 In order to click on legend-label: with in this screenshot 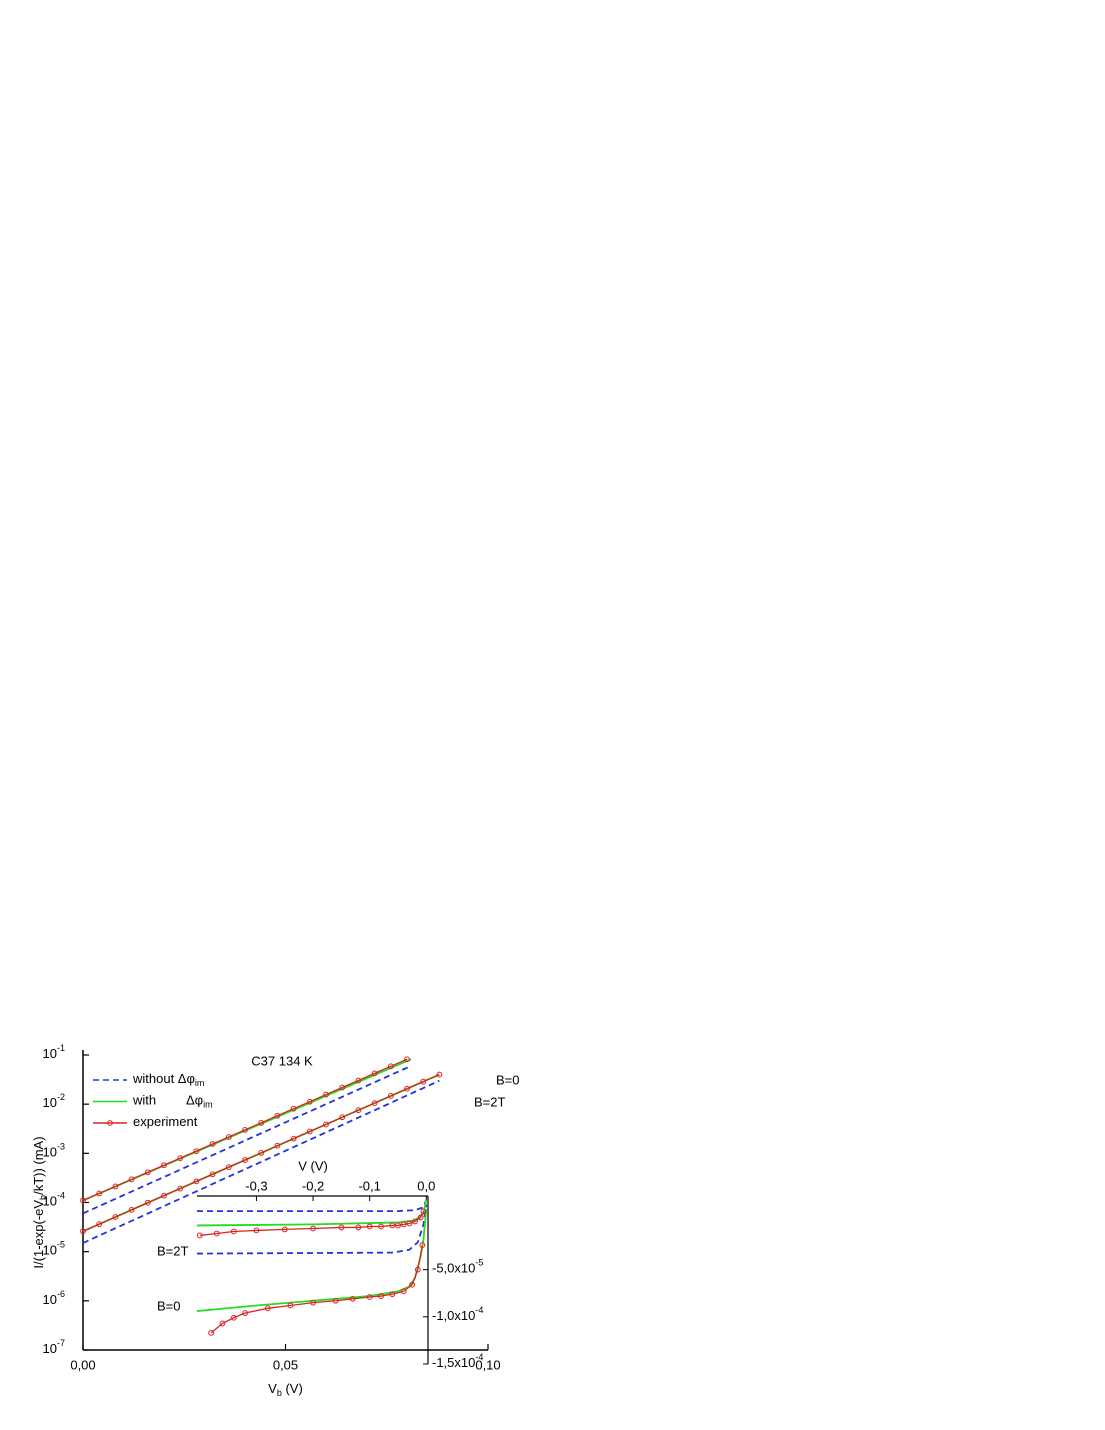, I will do `click(144, 1100)`.